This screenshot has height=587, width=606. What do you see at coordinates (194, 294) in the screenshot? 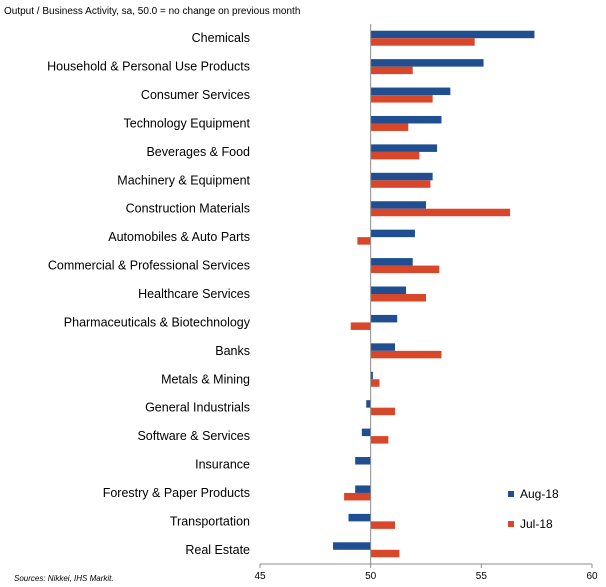
I see `category-label: Healthcare Services` at bounding box center [194, 294].